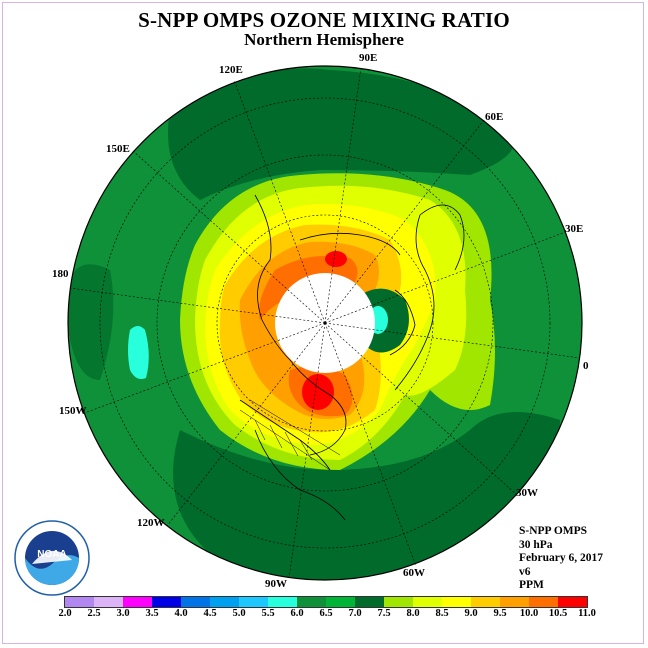 The height and width of the screenshot is (648, 648). I want to click on lon-label-90e: 90E, so click(368, 58).